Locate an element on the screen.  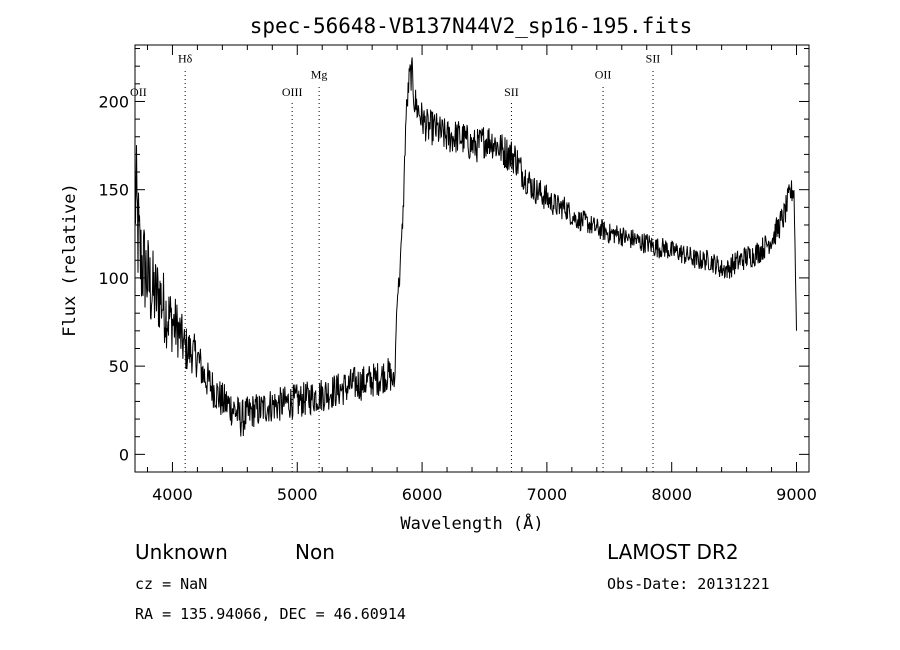
x-axis-label: Wavelength (Å) is located at coordinates (471, 523).